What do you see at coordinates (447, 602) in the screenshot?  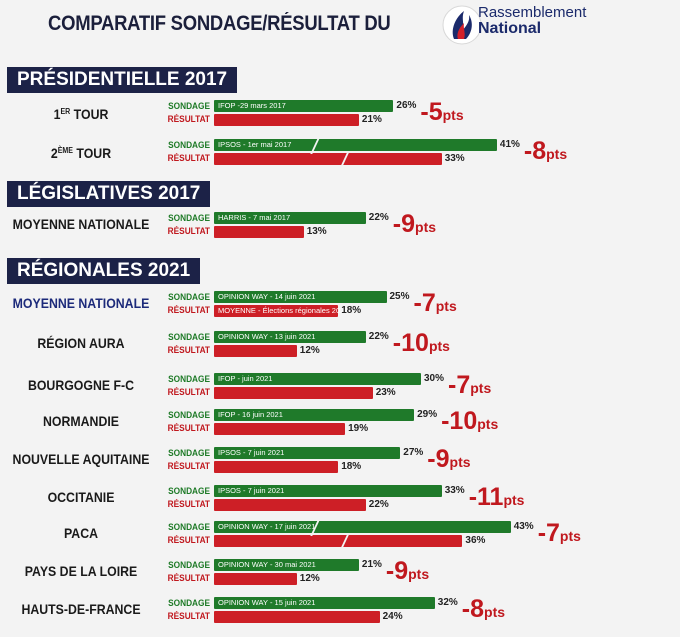 I see `sondage-value: 32%` at bounding box center [447, 602].